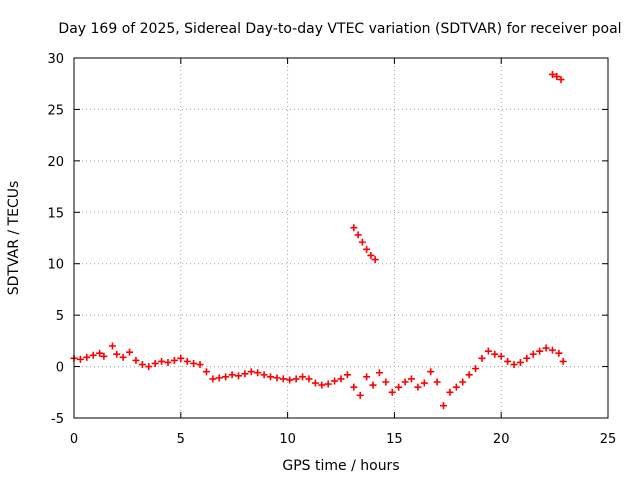  Describe the element at coordinates (55, 162) in the screenshot. I see `y-tick-label: 20` at that location.